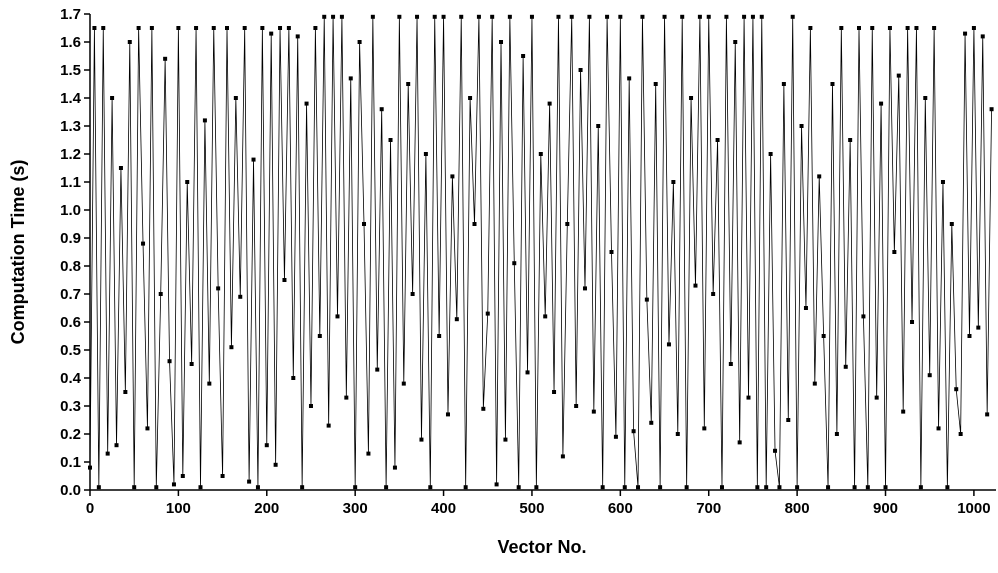 The image size is (998, 573). I want to click on y-tick-label: 1.1, so click(70, 182).